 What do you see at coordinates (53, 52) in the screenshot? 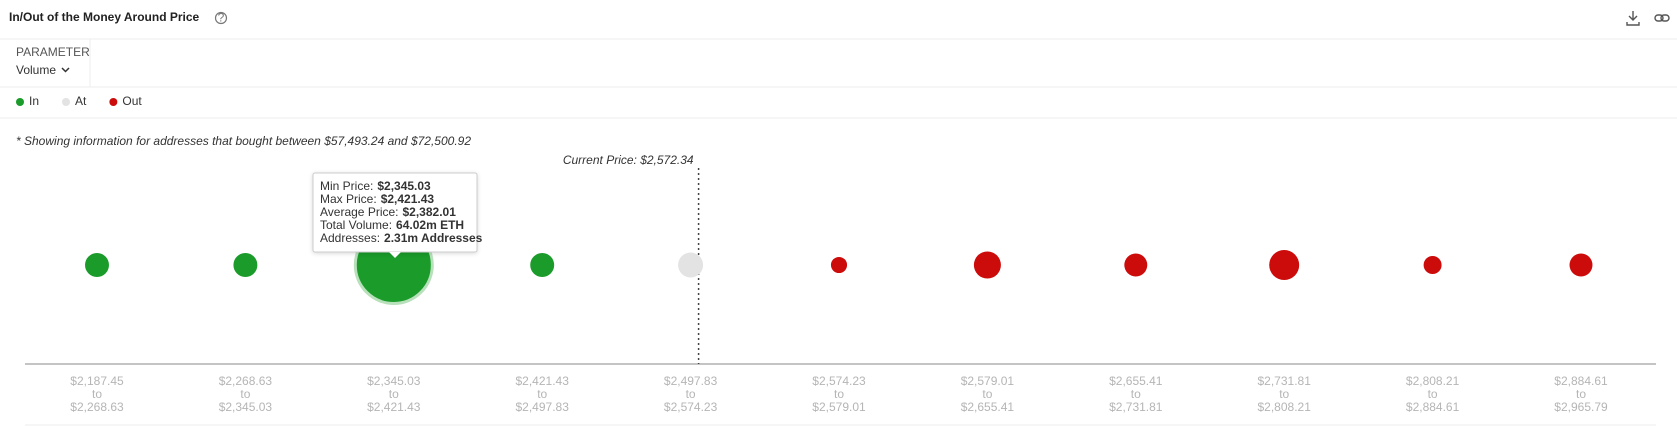
I see `parameter-label: PARAMETER` at bounding box center [53, 52].